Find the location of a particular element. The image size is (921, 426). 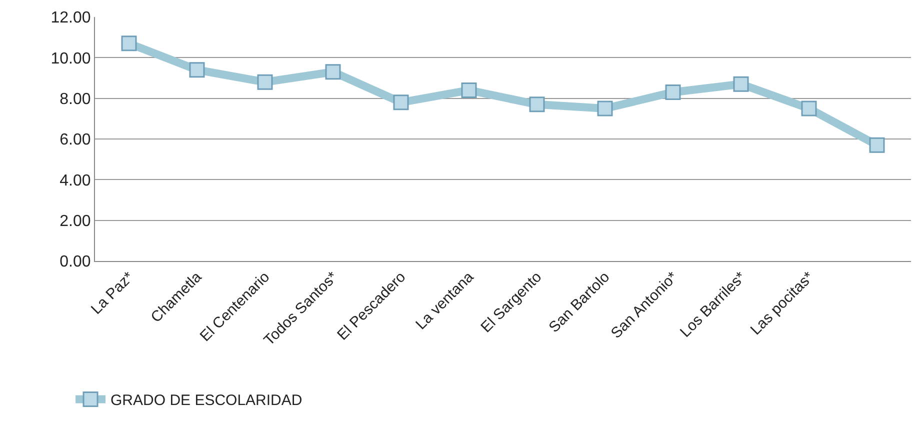

legend-label: GRADO DE ESCOLARIDAD is located at coordinates (206, 401).